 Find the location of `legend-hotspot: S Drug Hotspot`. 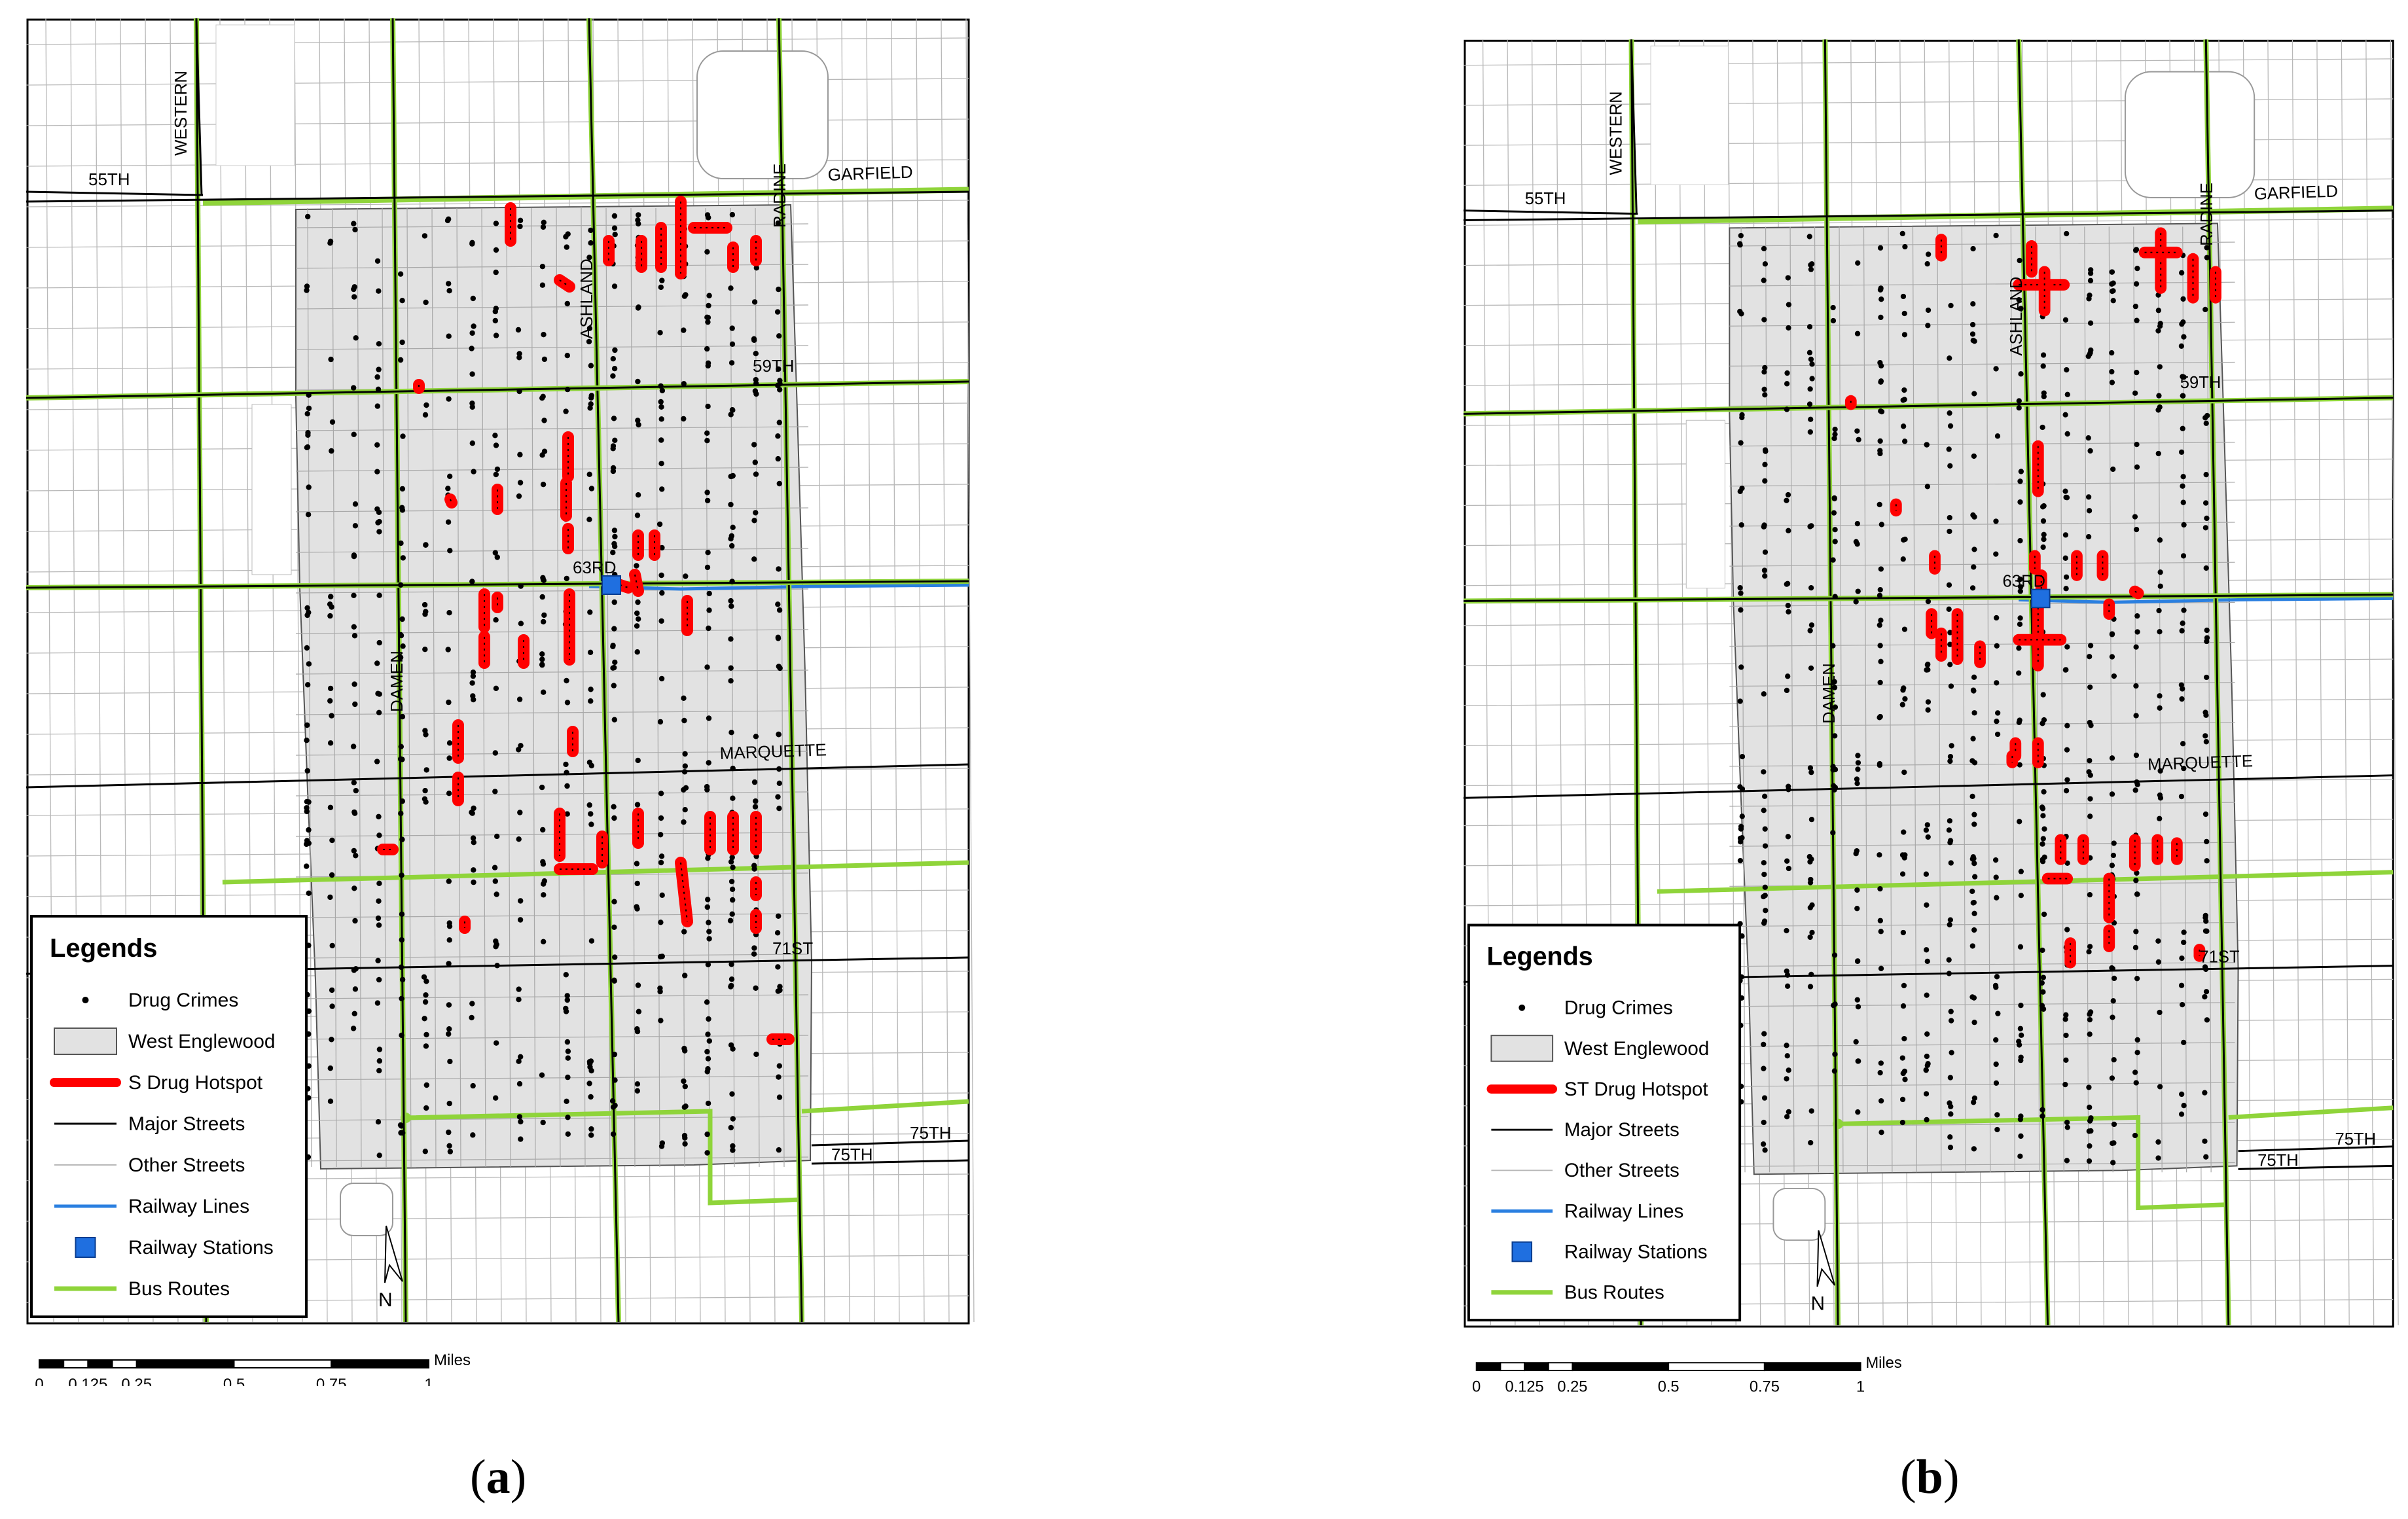

legend-hotspot: S Drug Hotspot is located at coordinates (195, 1083).